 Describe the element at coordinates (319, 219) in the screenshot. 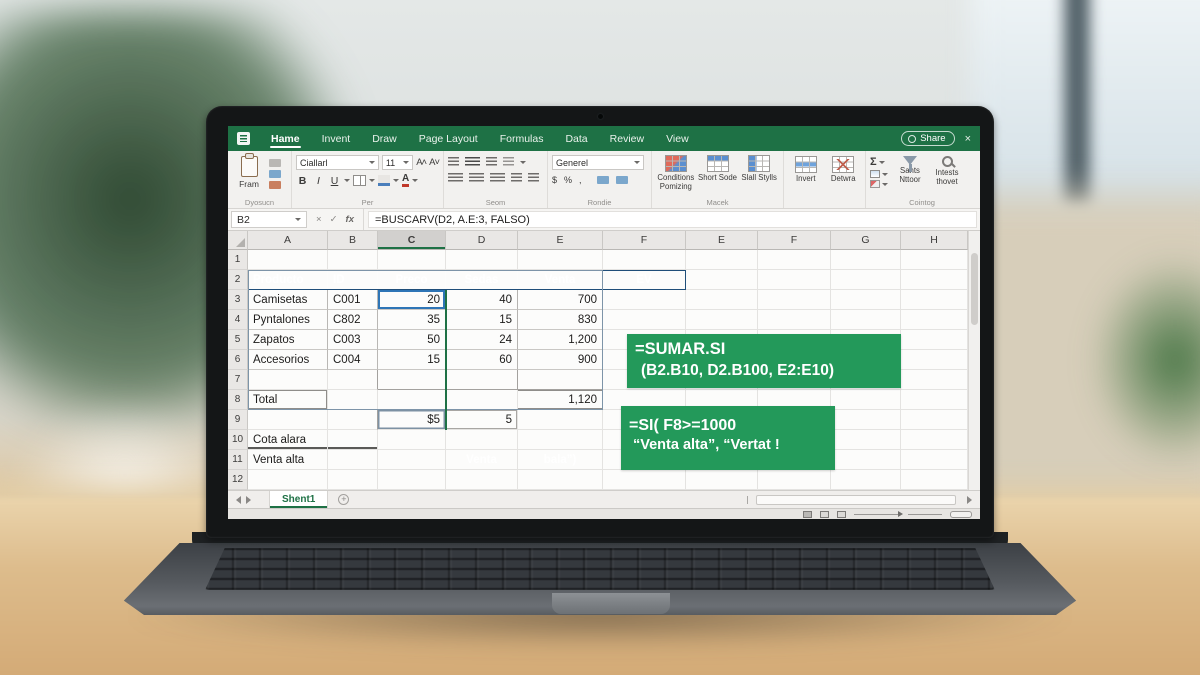

I see `cancel-icon: ×` at that location.